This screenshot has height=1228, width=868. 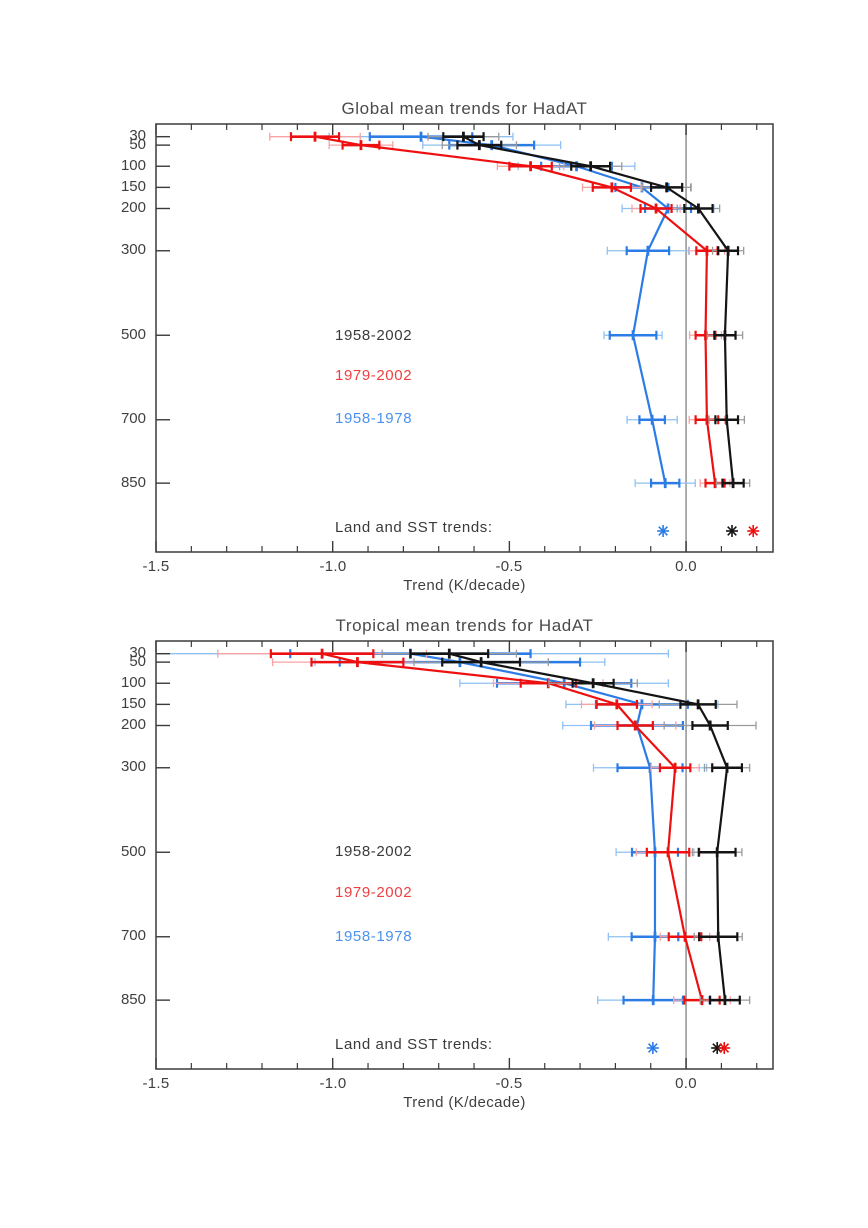 I want to click on chart-title: Global mean trends for HadAT, so click(x=464, y=108).